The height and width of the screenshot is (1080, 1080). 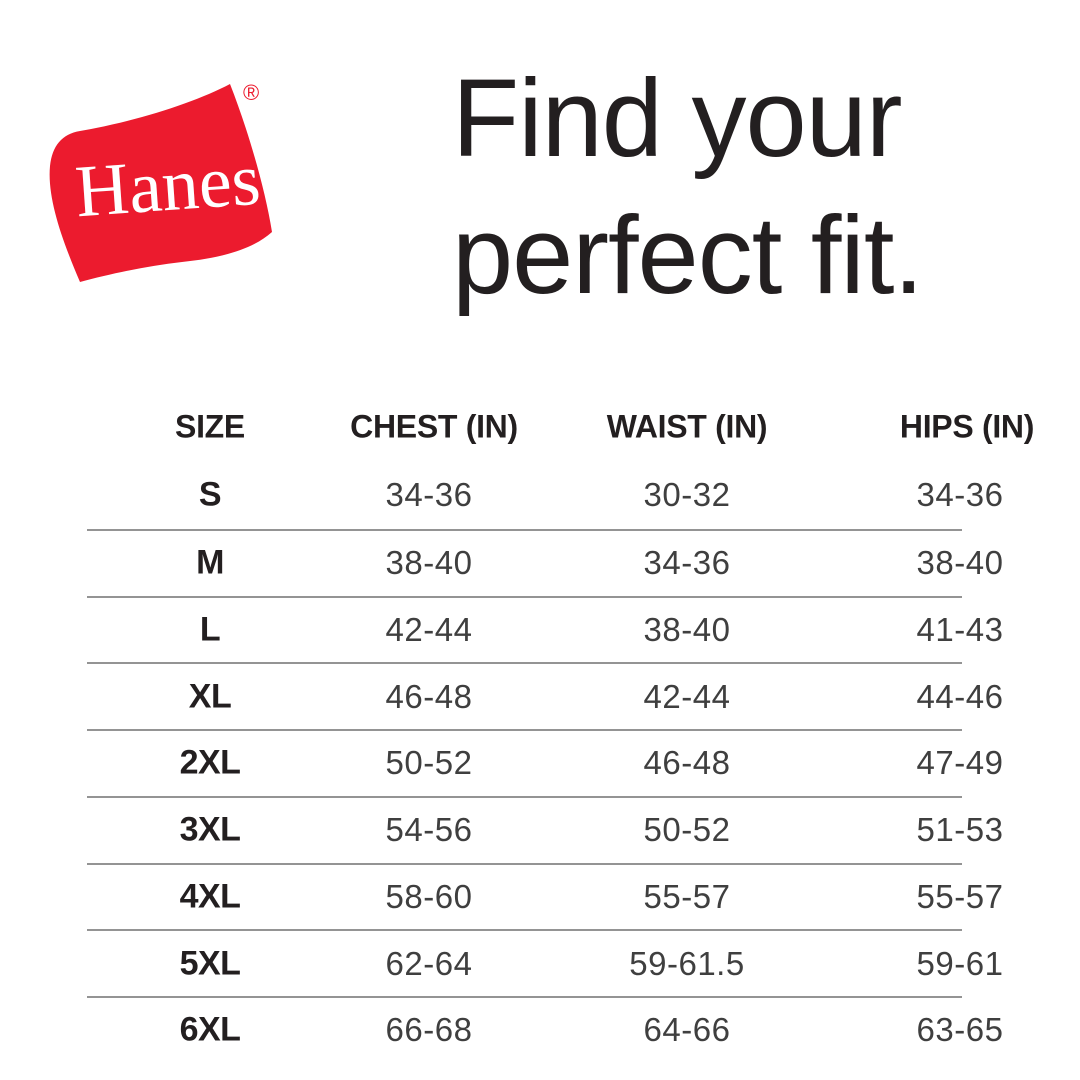 I want to click on flag-shape, so click(x=161, y=183).